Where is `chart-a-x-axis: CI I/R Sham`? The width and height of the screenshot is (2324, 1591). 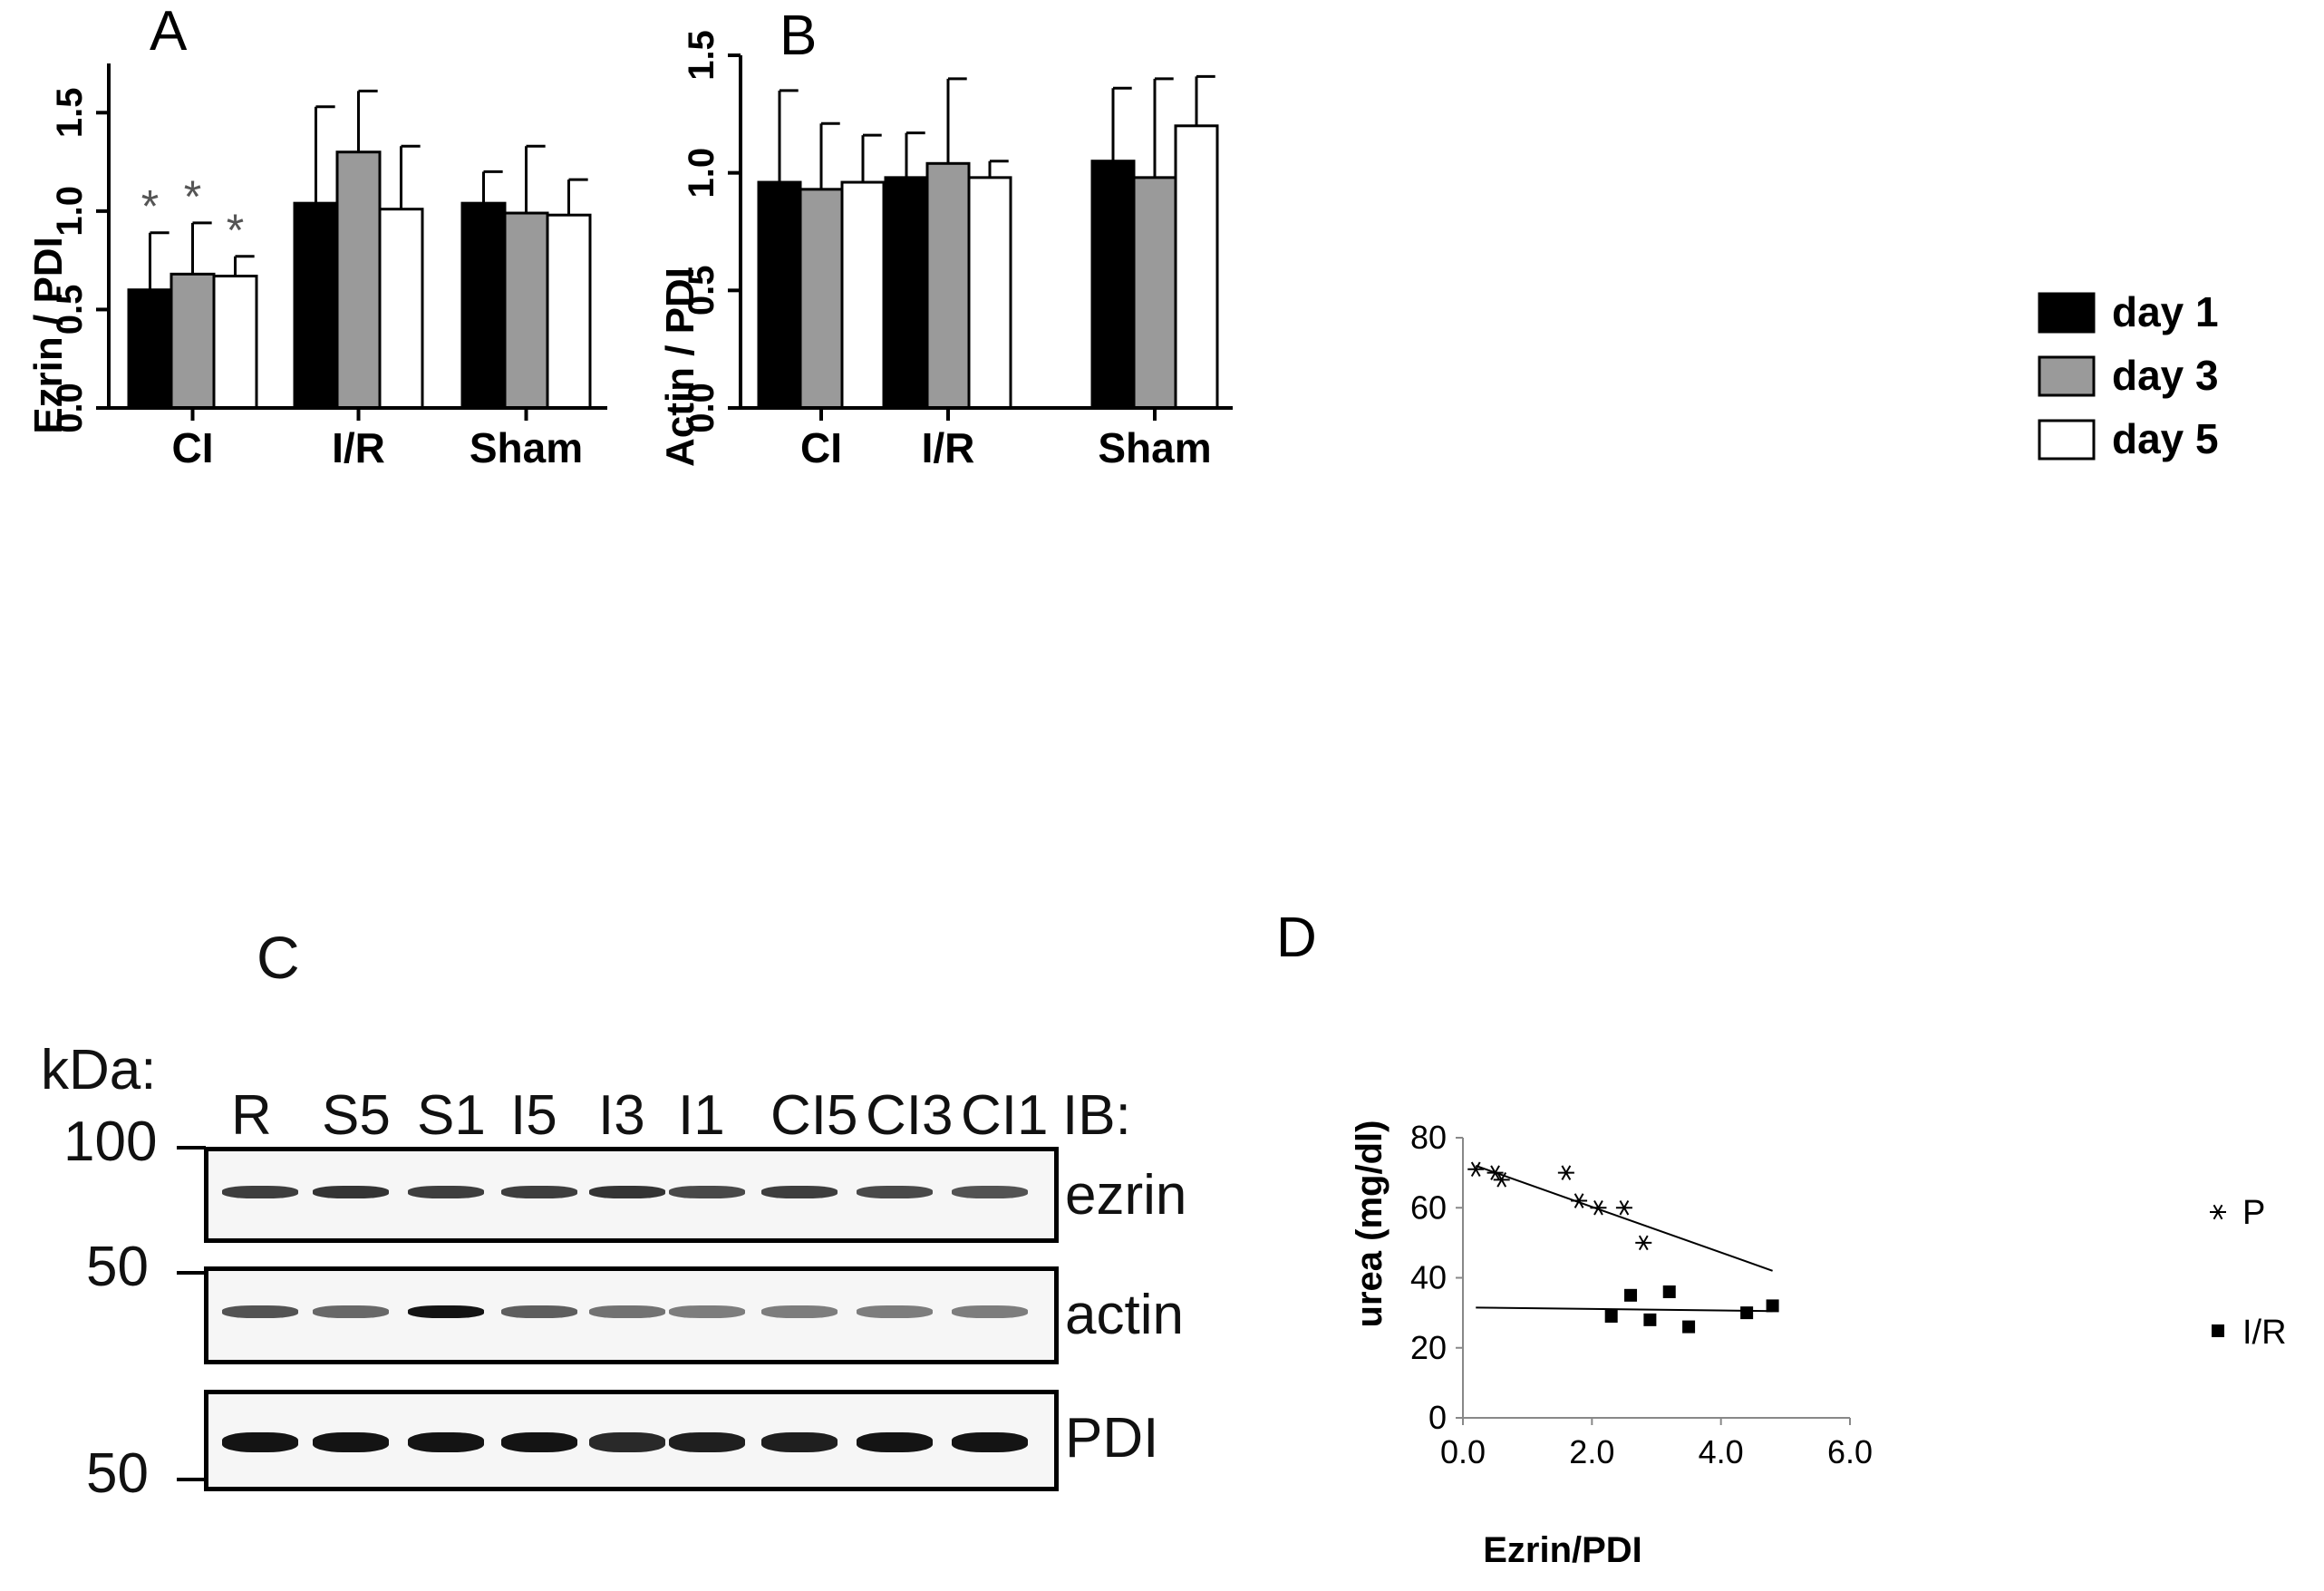 chart-a-x-axis: CI I/R Sham is located at coordinates (358, 438).